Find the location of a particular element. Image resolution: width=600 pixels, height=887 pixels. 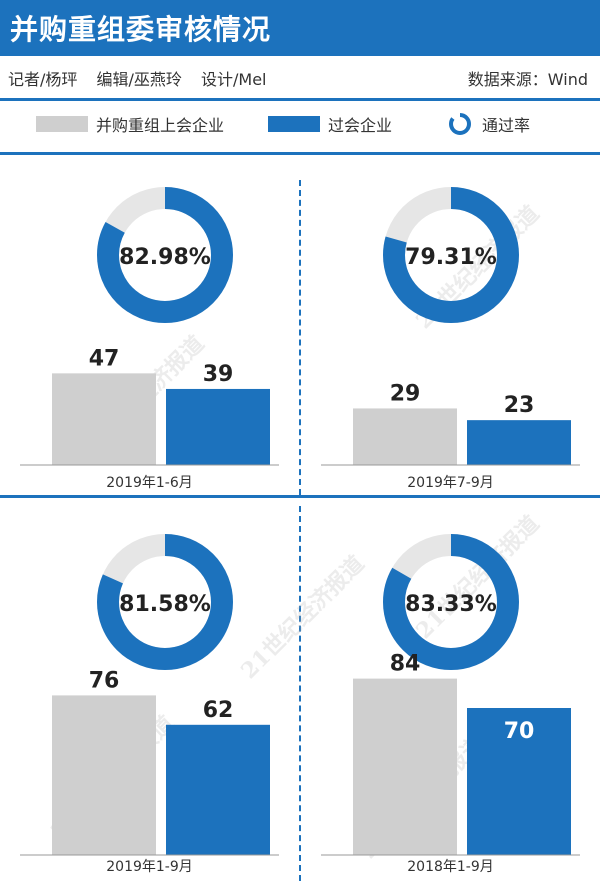

pass-rate-label: 81.58% is located at coordinates (165, 604).